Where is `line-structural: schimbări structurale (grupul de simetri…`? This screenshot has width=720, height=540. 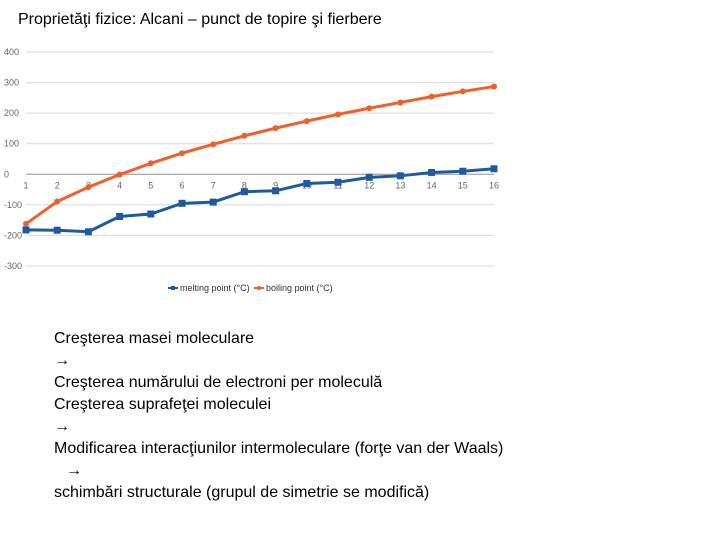
line-structural: schimbări structurale (grupul de simetri… is located at coordinates (242, 492).